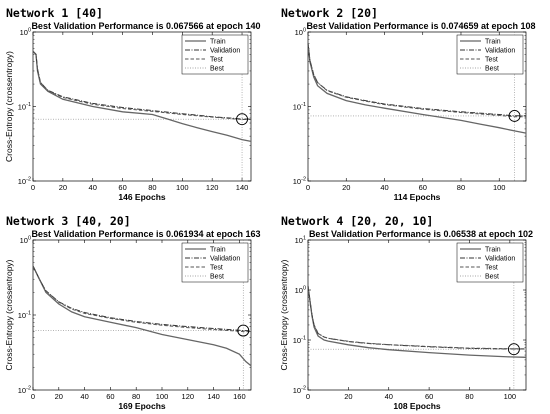 This screenshot has height=414, width=550. I want to click on network-label: Network 4 [20, 20, 10], so click(357, 221).